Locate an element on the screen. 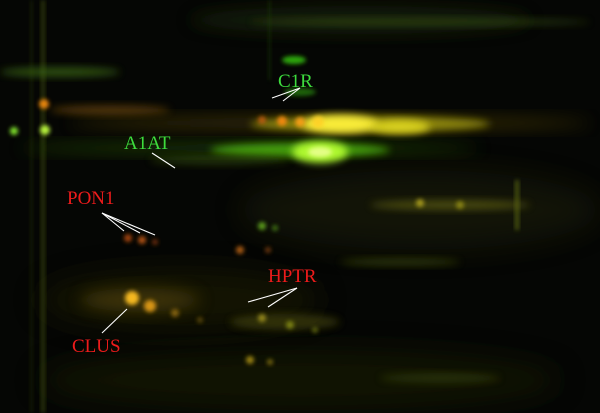 This screenshot has width=600, height=413. label-clus: CLUS is located at coordinates (96, 346).